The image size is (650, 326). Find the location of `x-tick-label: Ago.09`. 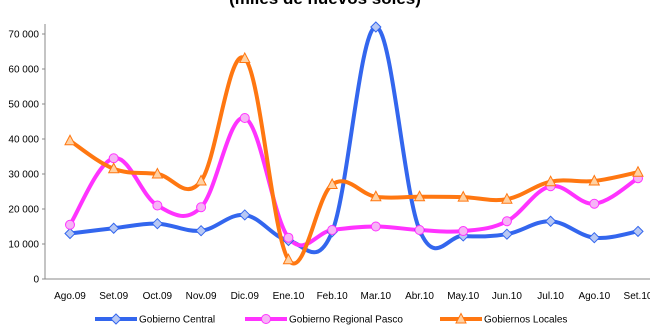

x-tick-label: Ago.09 is located at coordinates (70, 296).